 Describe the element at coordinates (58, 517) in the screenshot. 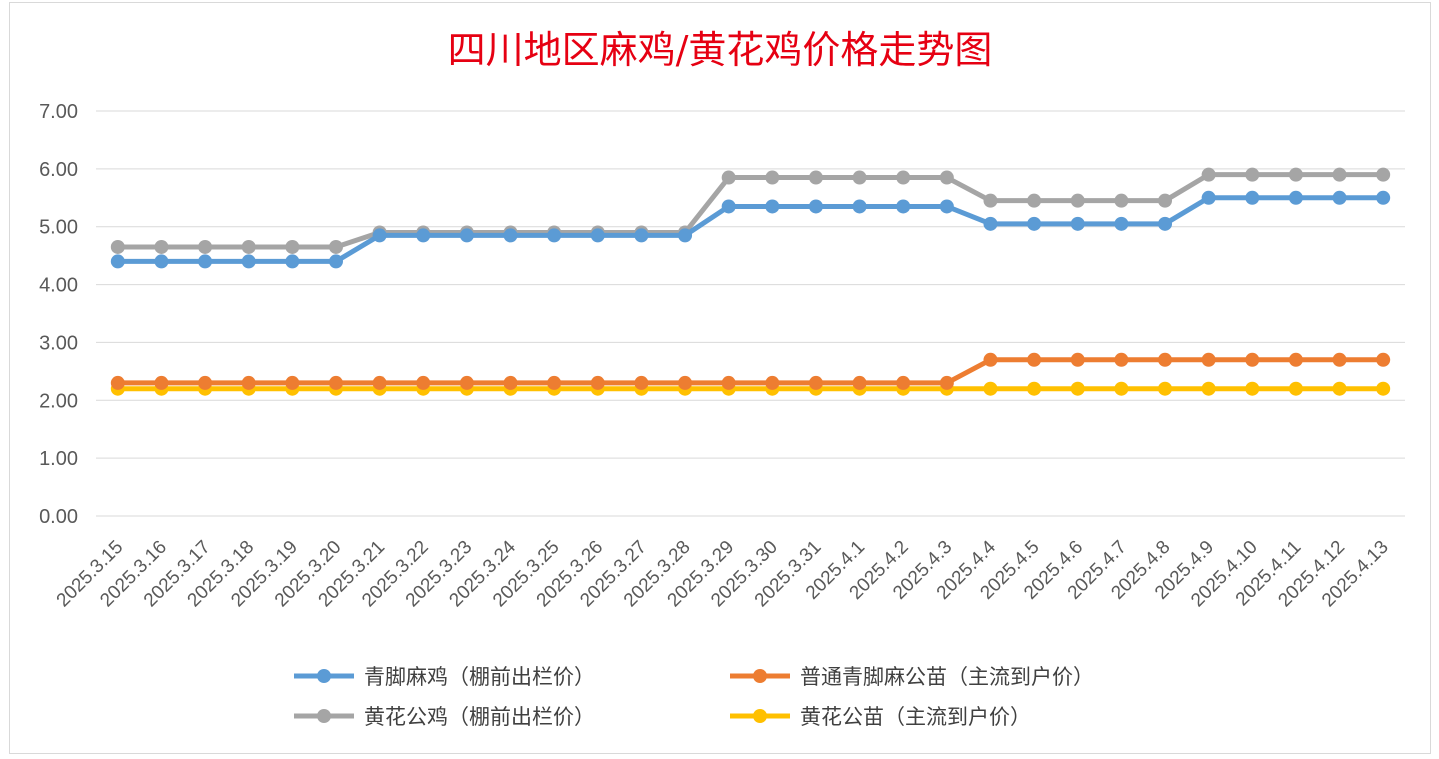

I see `y-tick-label: 0.00` at that location.